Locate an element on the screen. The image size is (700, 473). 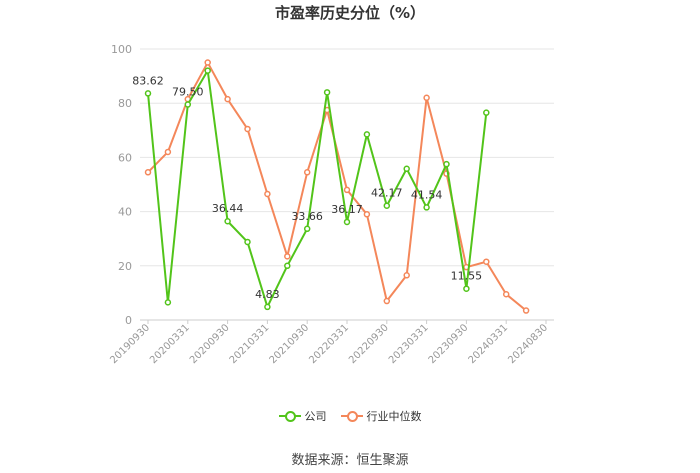
x-tick-label: 20240331 is located at coordinates (489, 344).